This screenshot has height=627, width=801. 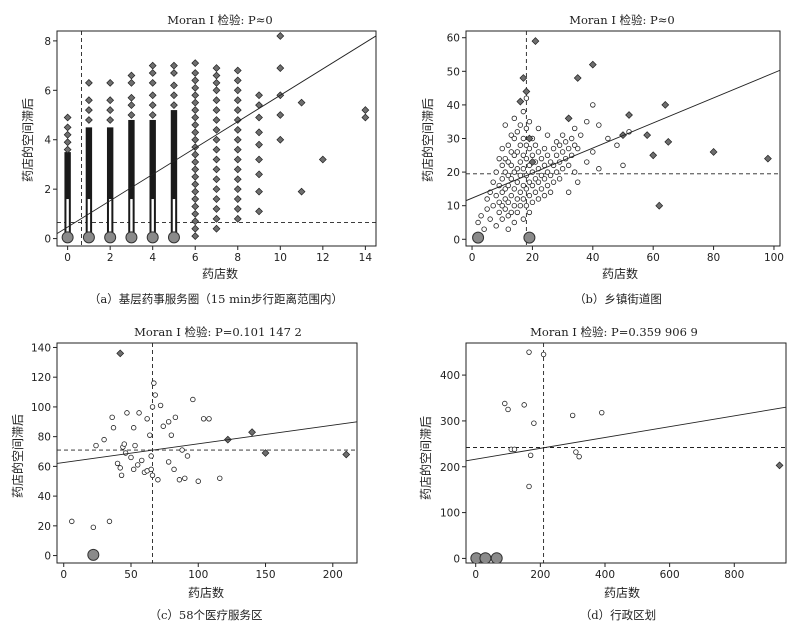 I want to click on panel-d-xlabel: 药店数, so click(x=622, y=592).